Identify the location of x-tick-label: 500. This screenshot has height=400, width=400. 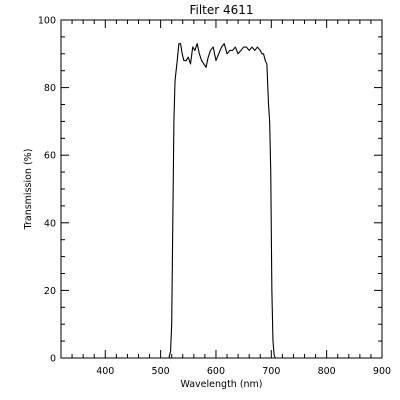
(161, 371).